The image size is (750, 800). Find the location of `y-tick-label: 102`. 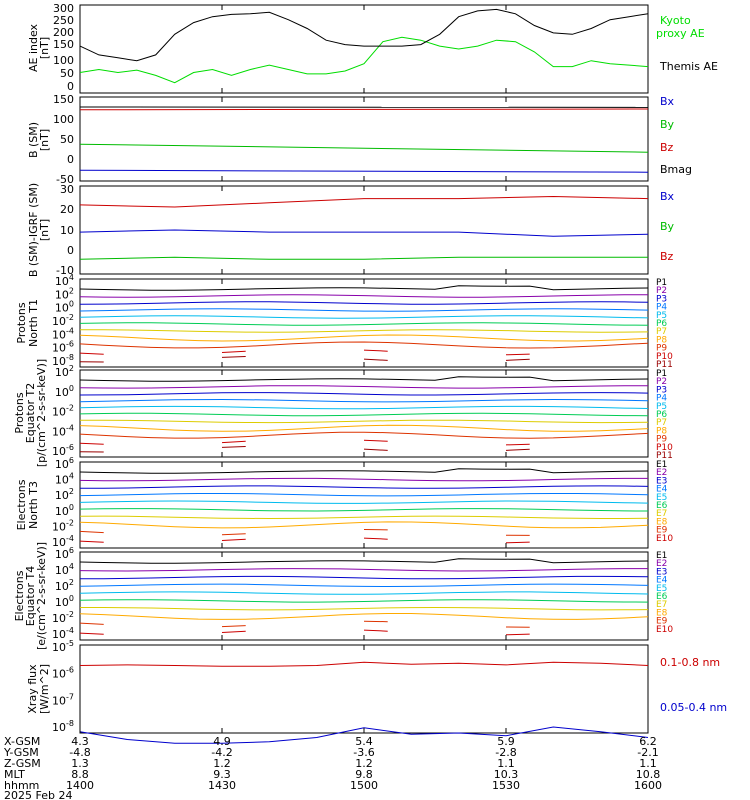

y-tick-label: 102 is located at coordinates (64, 585).